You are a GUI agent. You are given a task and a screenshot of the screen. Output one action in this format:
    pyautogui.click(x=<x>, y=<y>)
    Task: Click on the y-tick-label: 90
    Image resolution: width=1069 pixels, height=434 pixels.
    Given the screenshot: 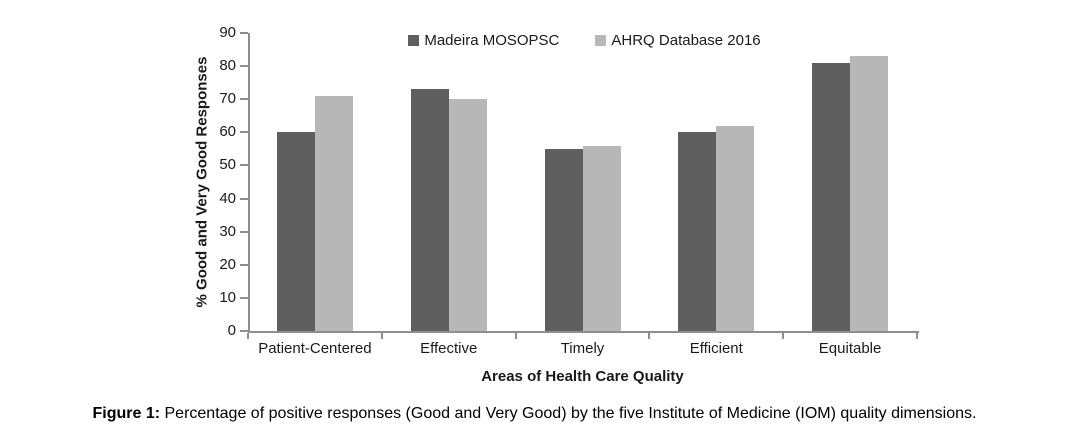 What is the action you would take?
    pyautogui.click(x=227, y=32)
    